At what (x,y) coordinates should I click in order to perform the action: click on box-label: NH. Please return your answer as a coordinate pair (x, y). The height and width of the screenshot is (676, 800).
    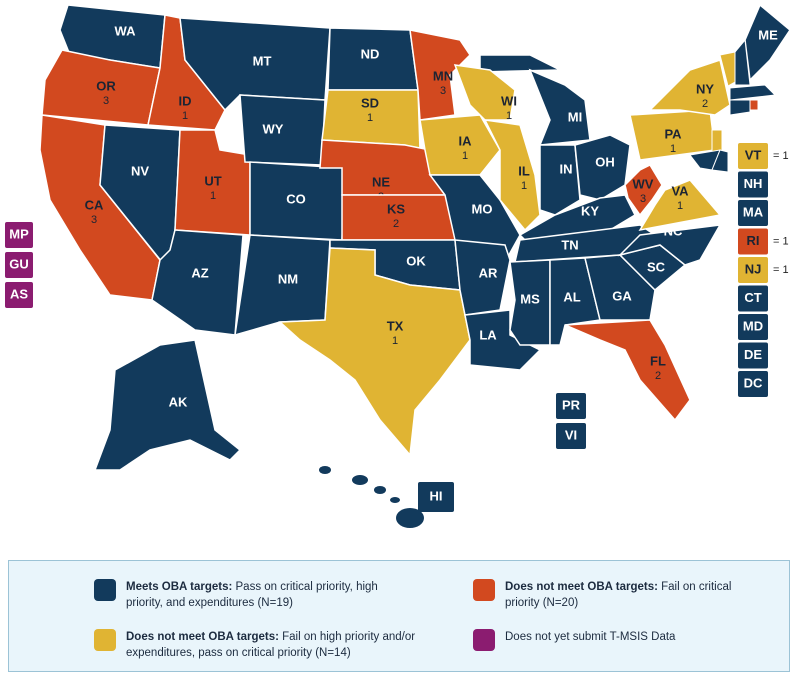
    Looking at the image, I should click on (753, 183).